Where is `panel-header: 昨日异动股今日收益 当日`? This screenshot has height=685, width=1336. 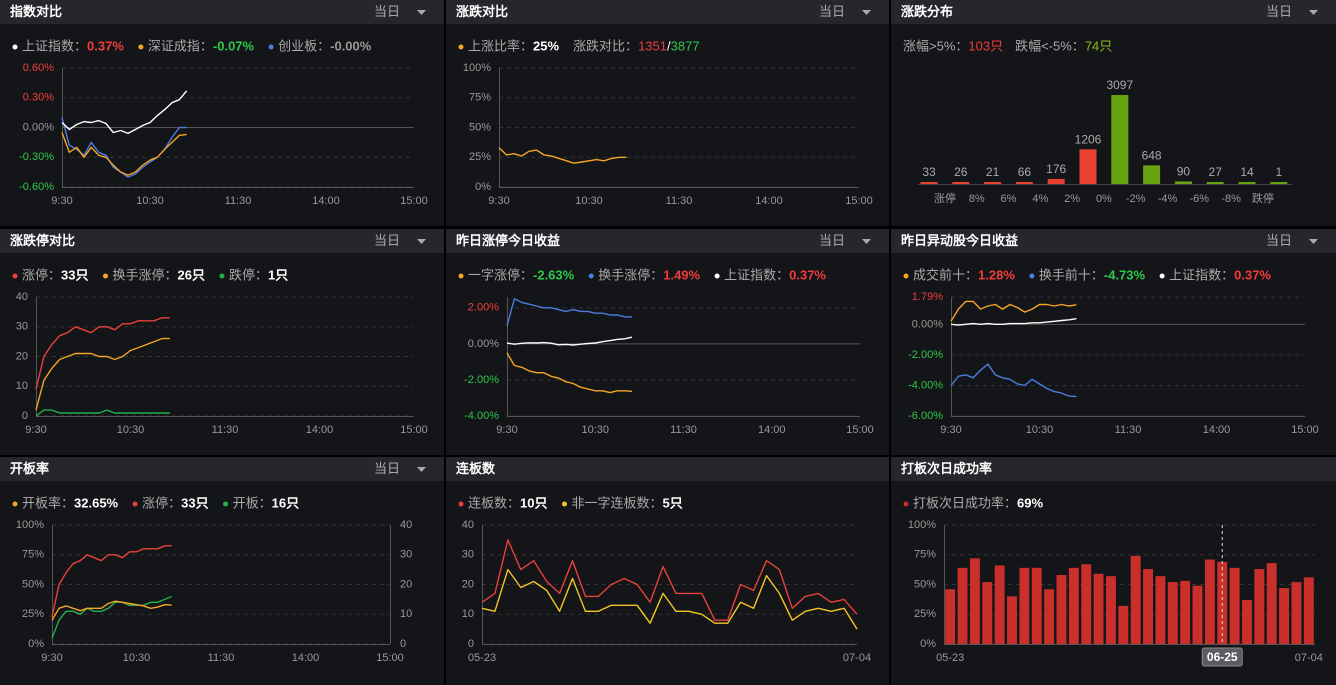 panel-header: 昨日异动股今日收益 当日 is located at coordinates (1113, 241).